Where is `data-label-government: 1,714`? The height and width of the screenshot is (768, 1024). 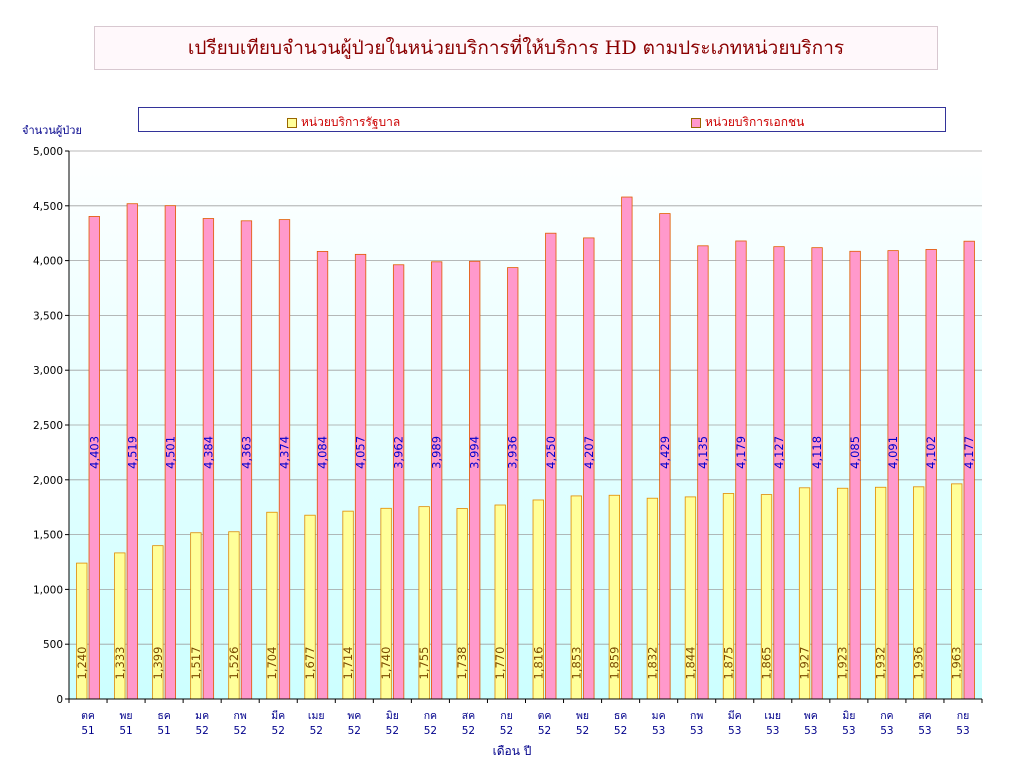 data-label-government: 1,714 is located at coordinates (348, 663).